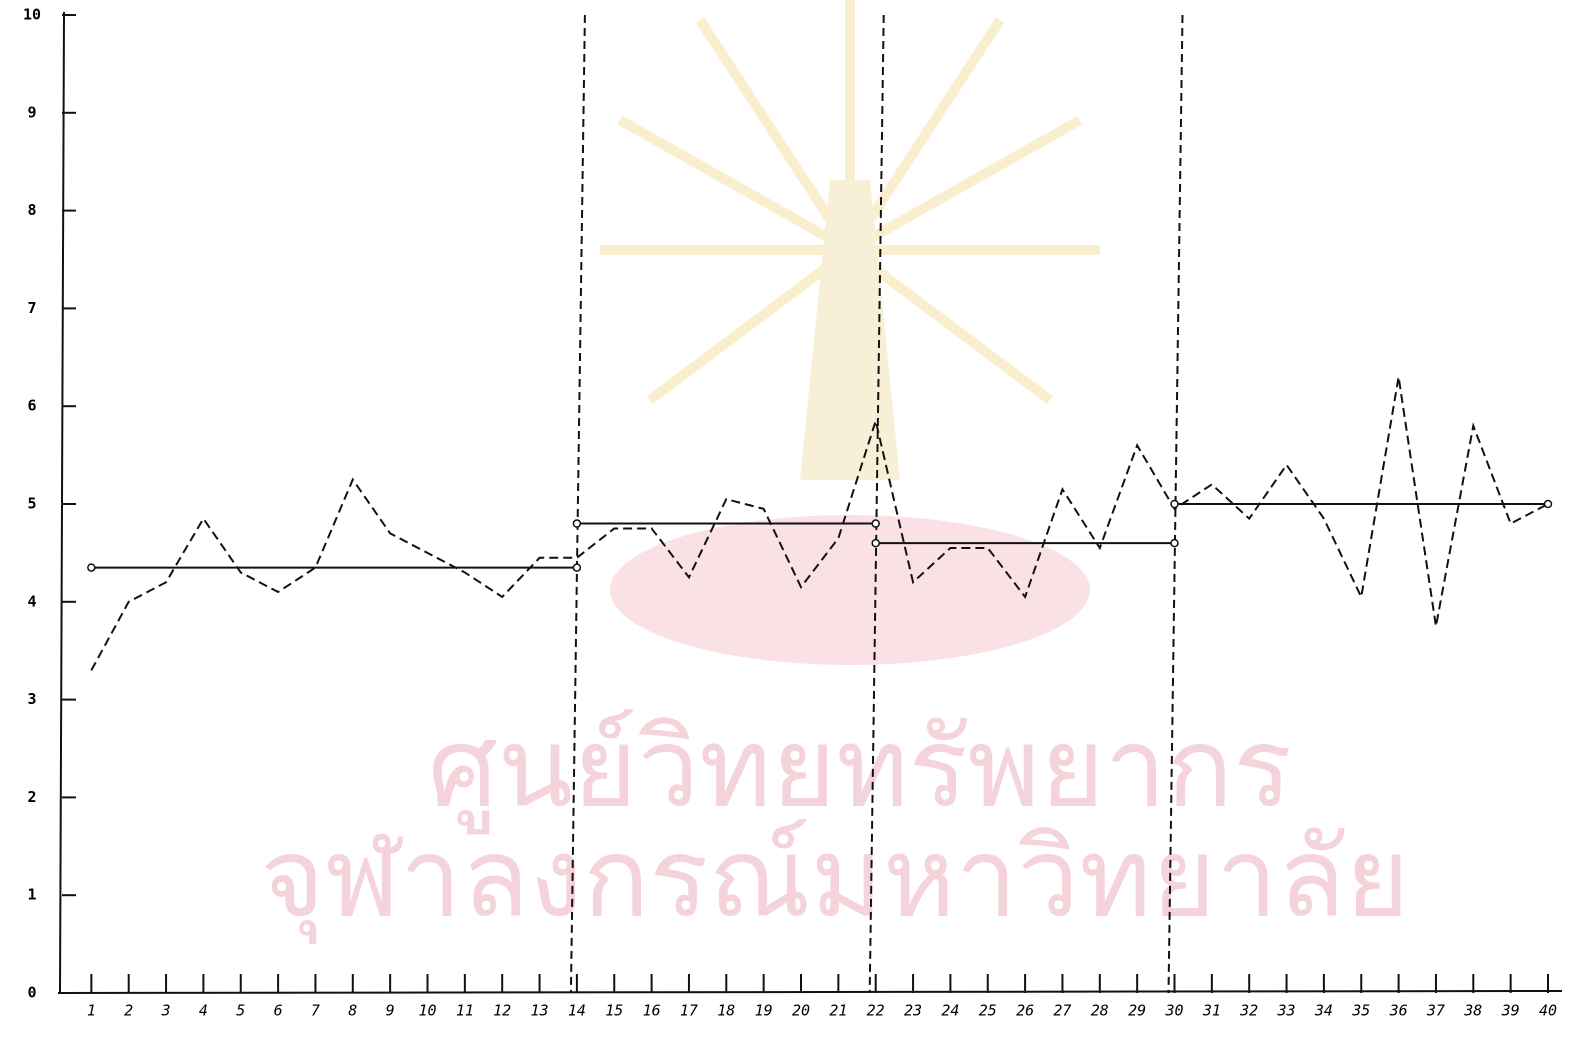  I want to click on x-tick-label: 5, so click(240, 1011).